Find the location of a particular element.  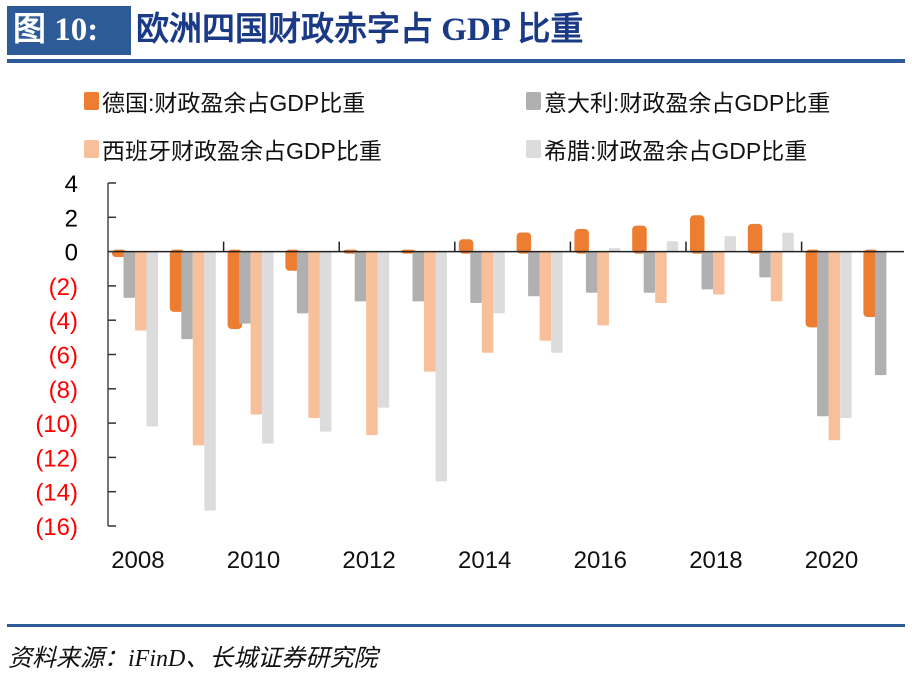

y-tick-label: (2) is located at coordinates (63, 287).